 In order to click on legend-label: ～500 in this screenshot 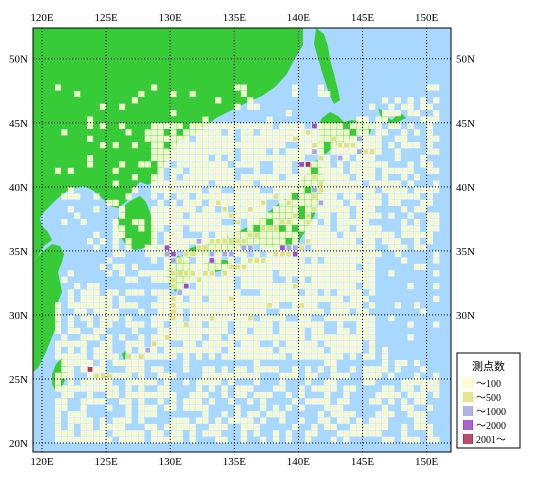, I will do `click(488, 398)`.